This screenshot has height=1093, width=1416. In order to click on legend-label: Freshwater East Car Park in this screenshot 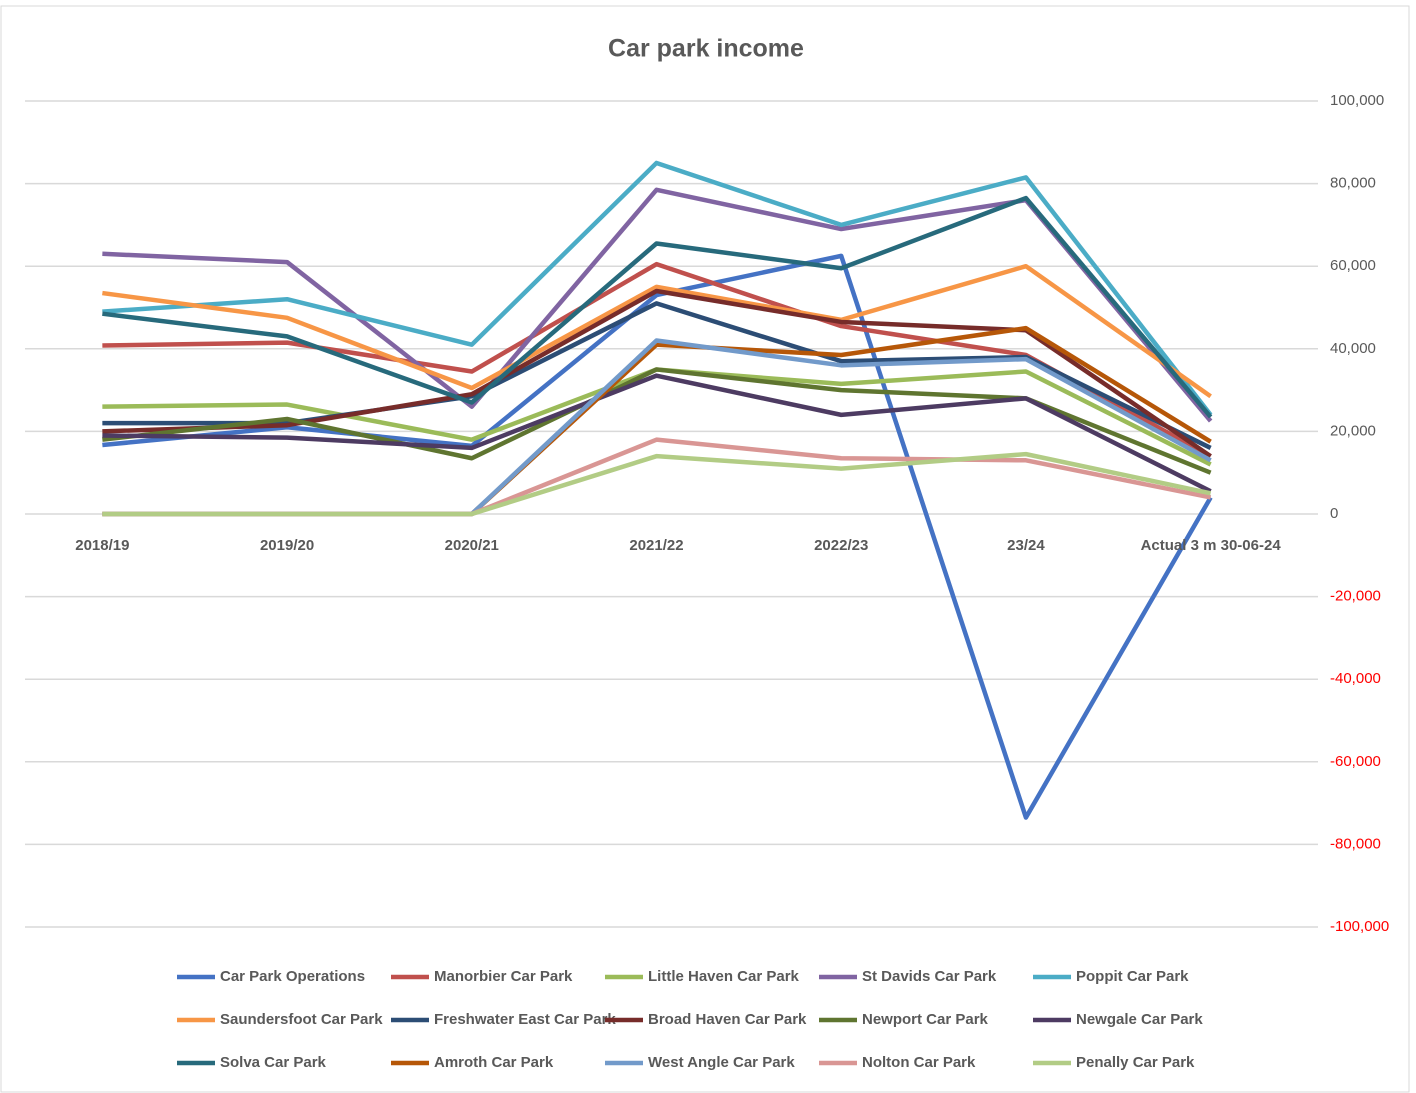, I will do `click(525, 1019)`.